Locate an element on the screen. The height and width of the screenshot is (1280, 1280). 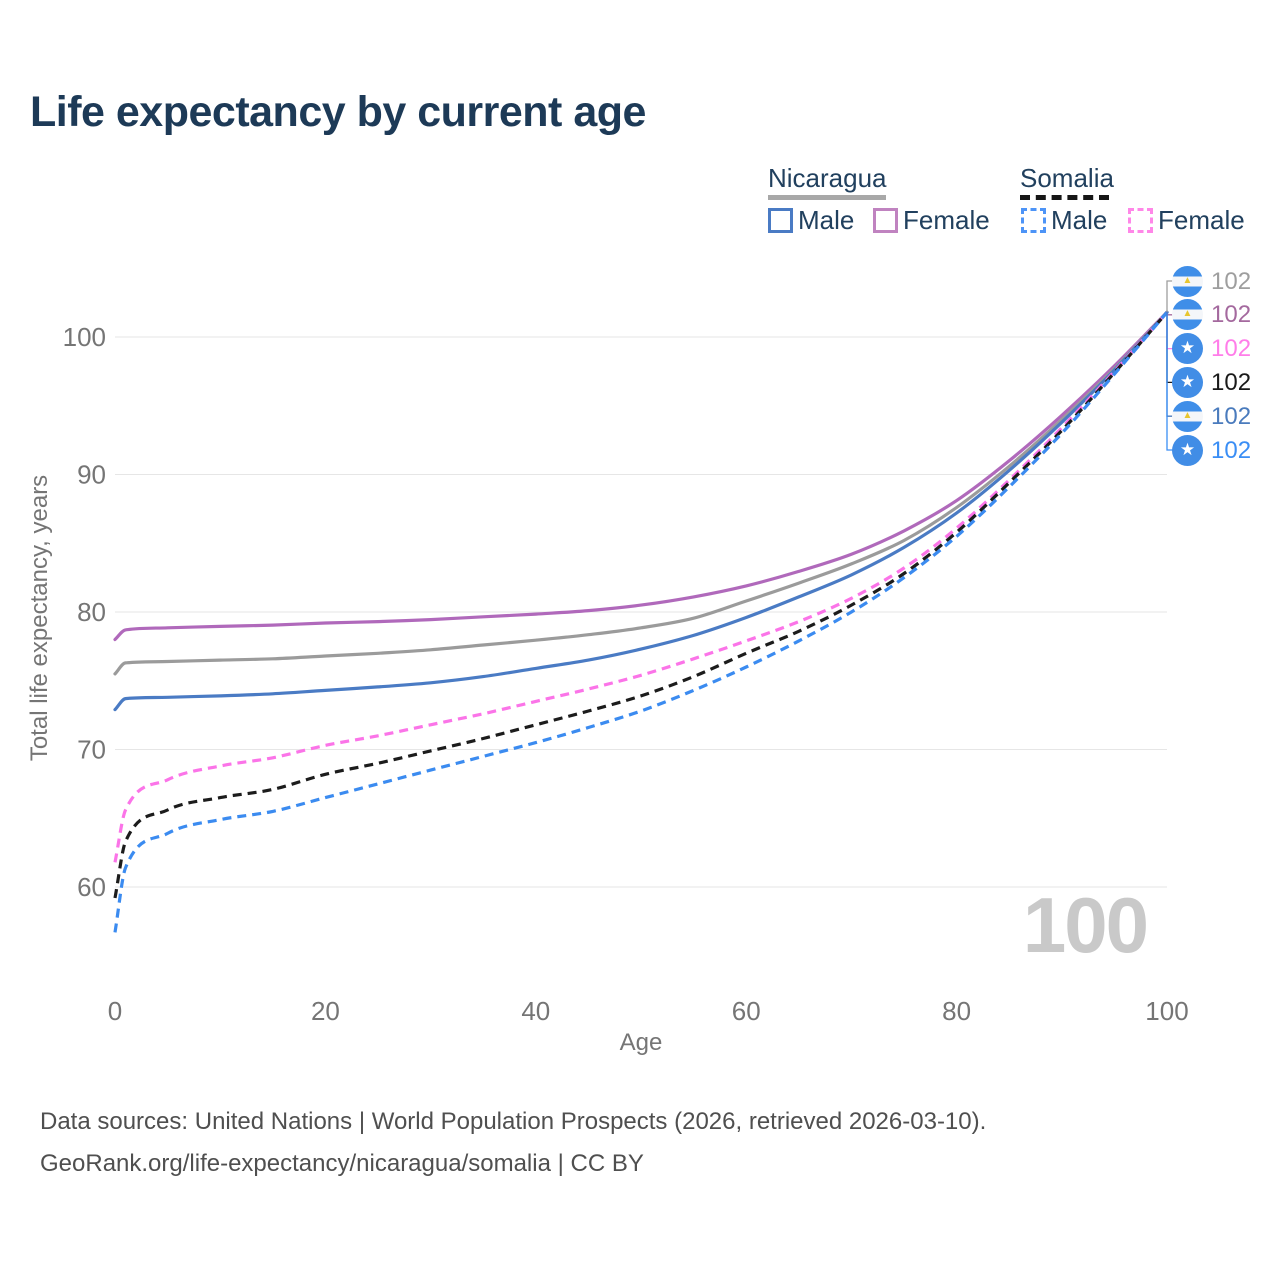
x-tick-label: 100 is located at coordinates (1166, 1011).